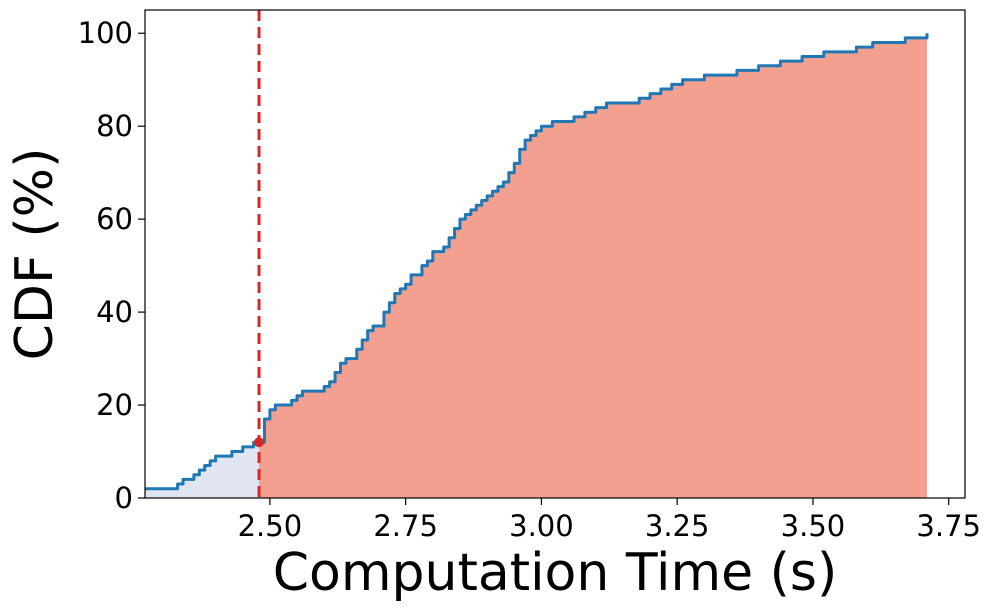 This screenshot has width=996, height=611. I want to click on threshold-marker, so click(259, 442).